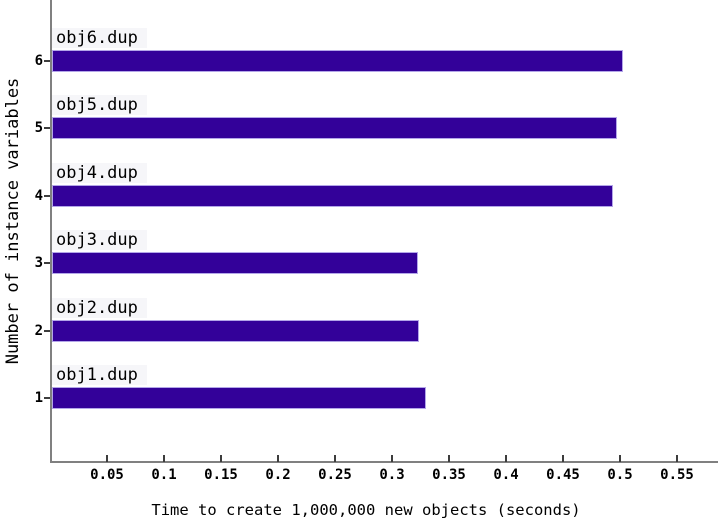  Describe the element at coordinates (13, 221) in the screenshot. I see `y-axis-title: Number of instance variables` at that location.